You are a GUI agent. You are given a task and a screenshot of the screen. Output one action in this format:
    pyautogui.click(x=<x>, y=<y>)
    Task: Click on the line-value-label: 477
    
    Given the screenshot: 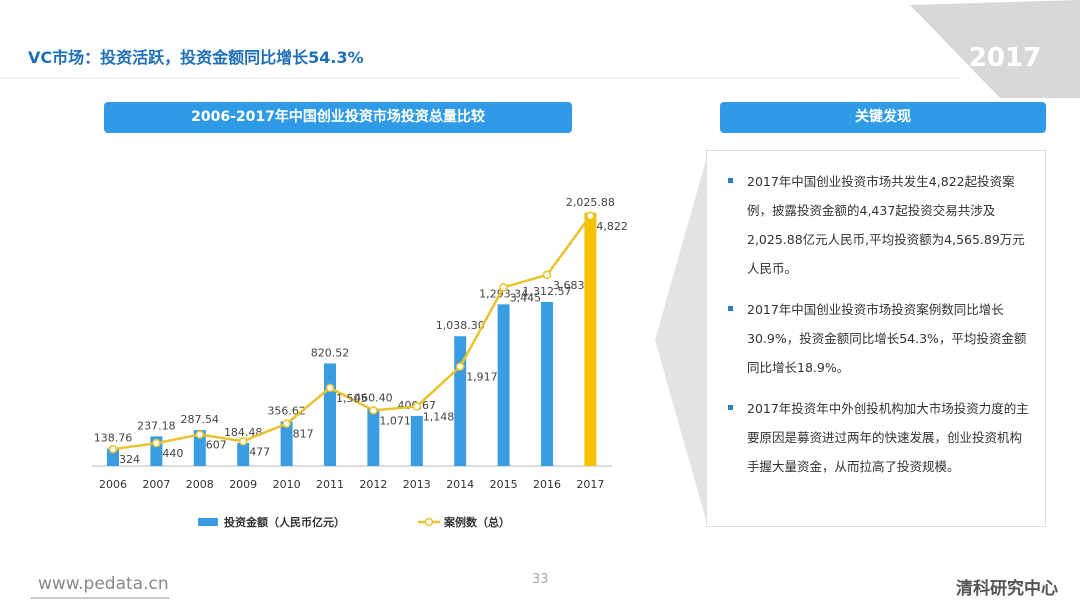 What is the action you would take?
    pyautogui.click(x=259, y=451)
    